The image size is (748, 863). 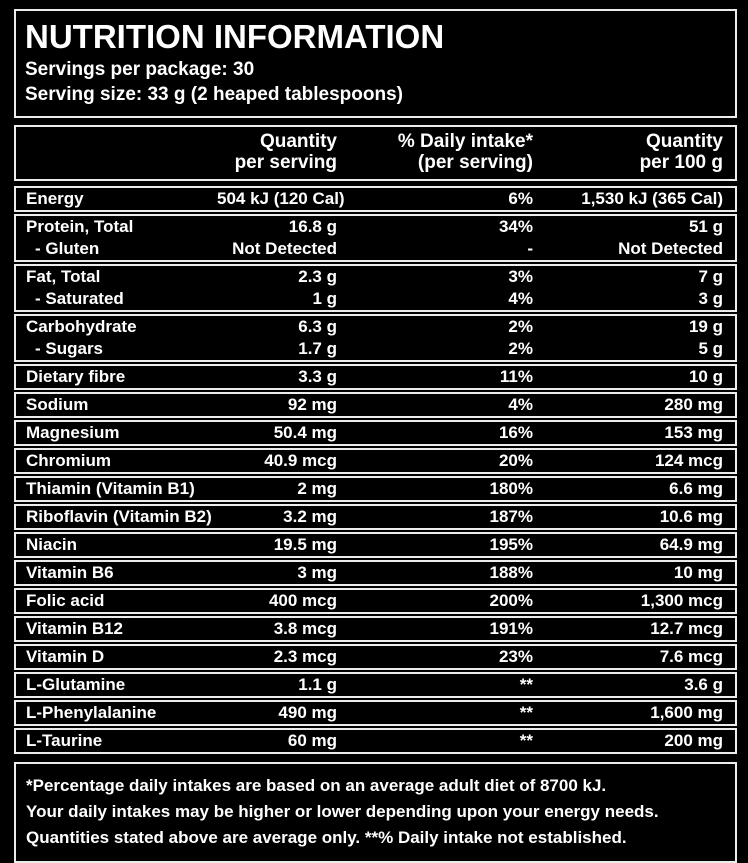 I want to click on nutrient-name: Magnesium, so click(x=73, y=432).